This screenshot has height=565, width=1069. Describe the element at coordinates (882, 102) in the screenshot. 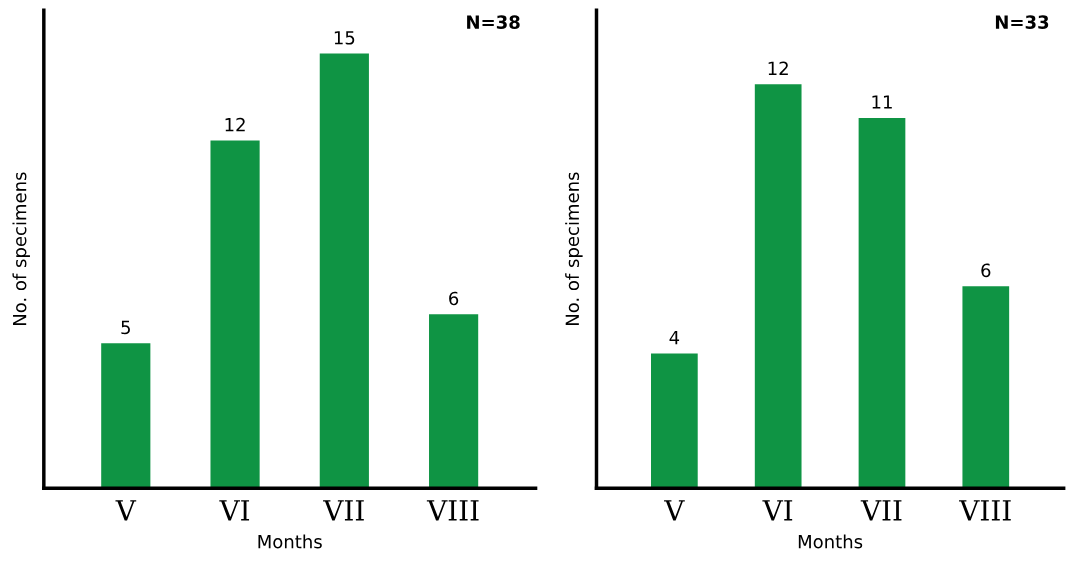

I see `data-label: 11` at that location.